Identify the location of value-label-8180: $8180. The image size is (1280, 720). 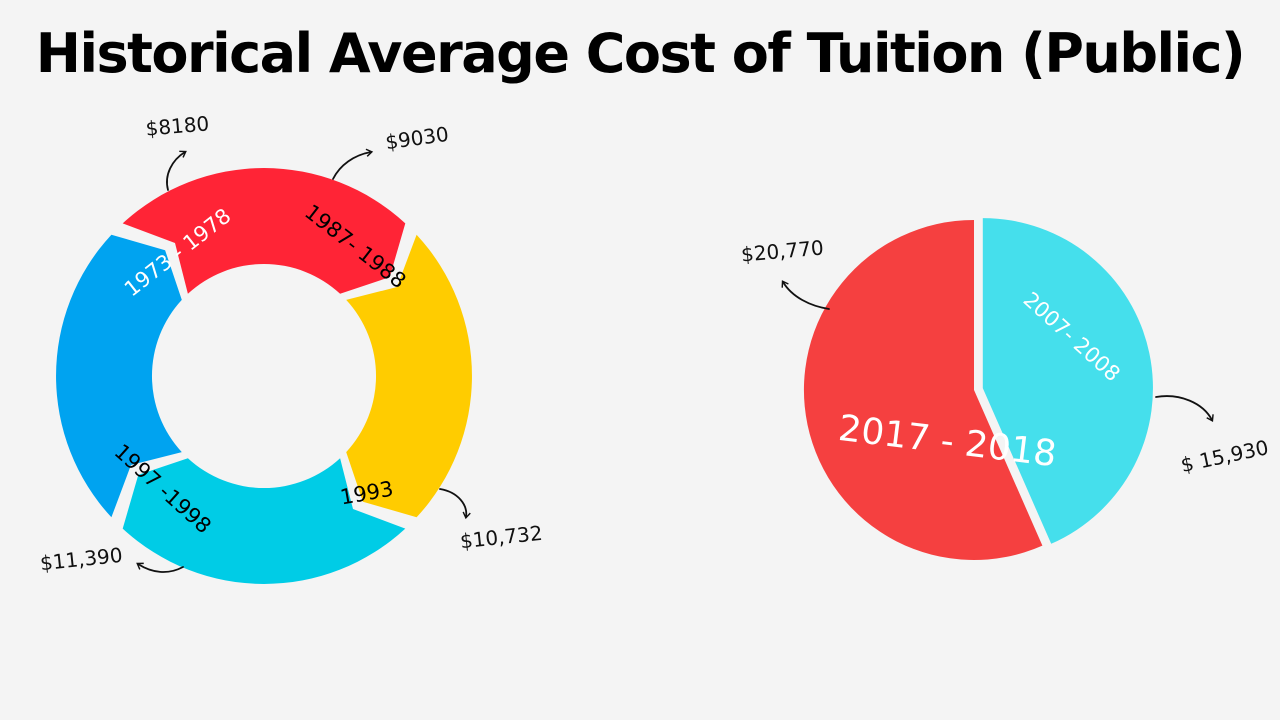
(177, 125).